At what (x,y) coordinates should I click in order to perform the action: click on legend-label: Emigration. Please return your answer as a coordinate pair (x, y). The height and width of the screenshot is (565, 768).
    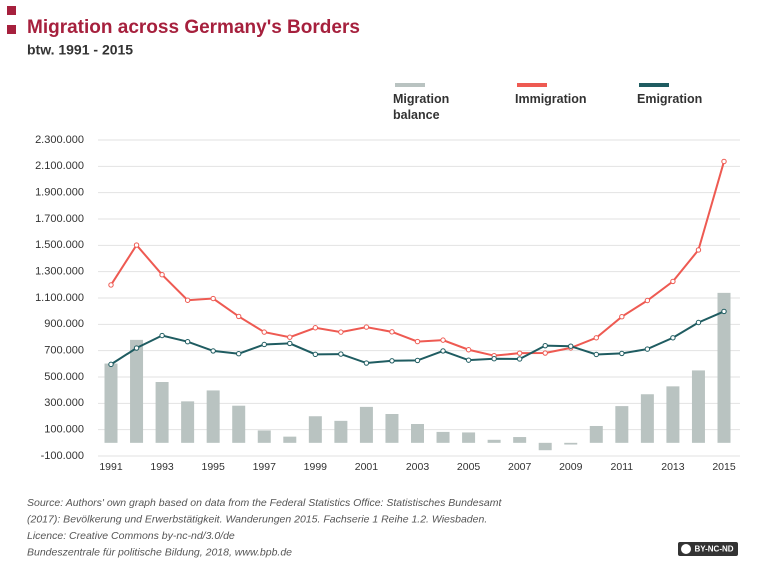
    Looking at the image, I should click on (670, 99).